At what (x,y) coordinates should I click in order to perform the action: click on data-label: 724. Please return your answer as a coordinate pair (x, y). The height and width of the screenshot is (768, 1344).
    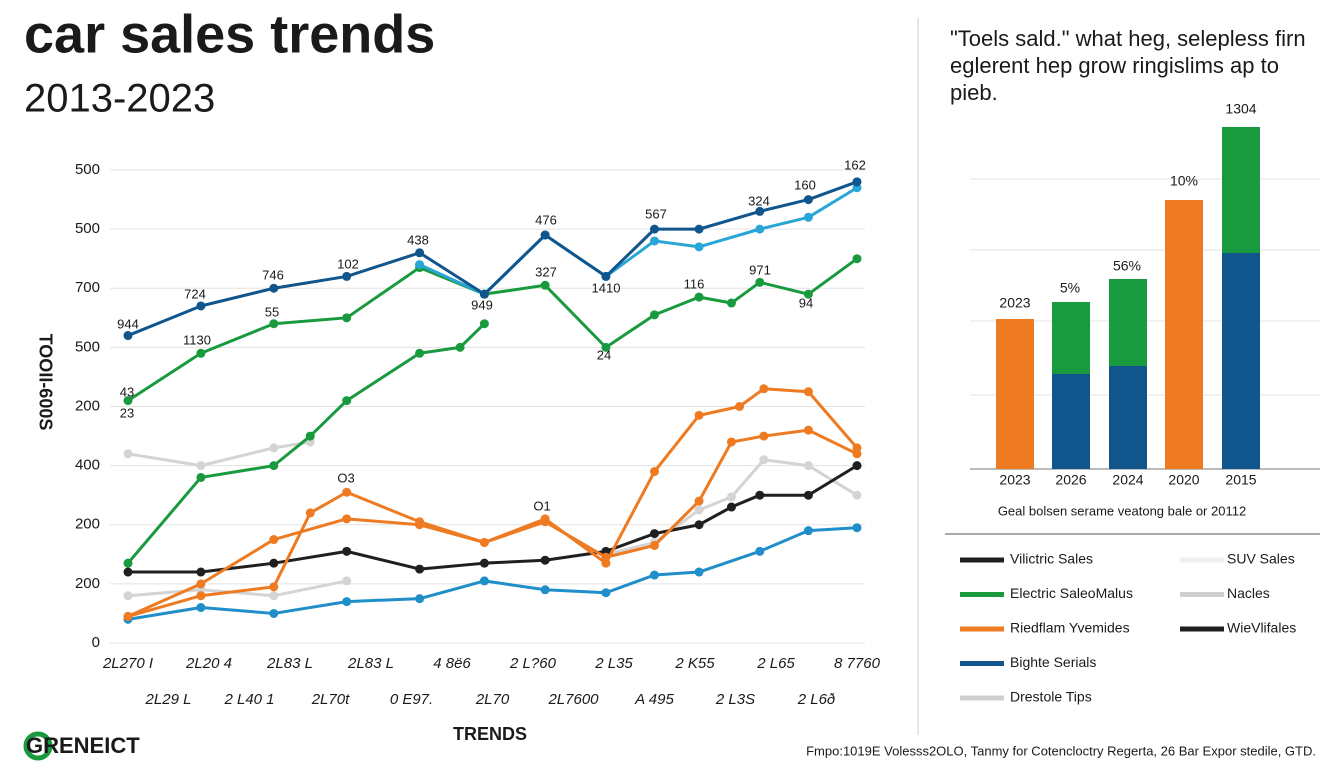
    Looking at the image, I should click on (195, 293).